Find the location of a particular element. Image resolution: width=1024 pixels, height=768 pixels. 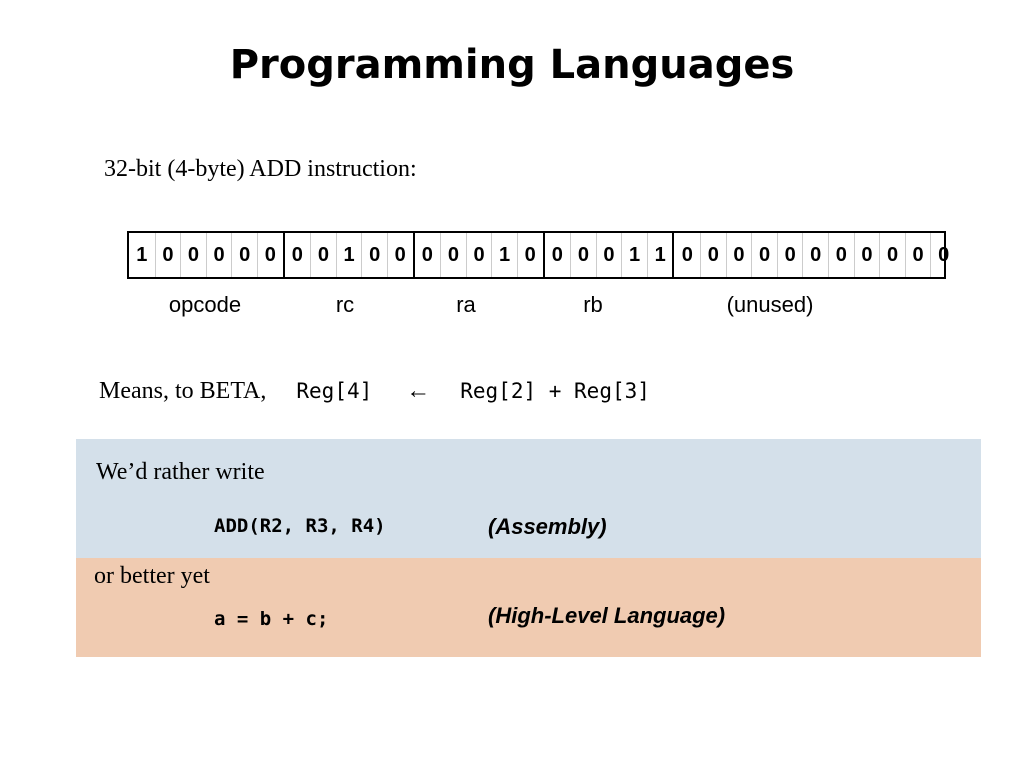

meaning-prefix: Means, to BETA, is located at coordinates (183, 391).